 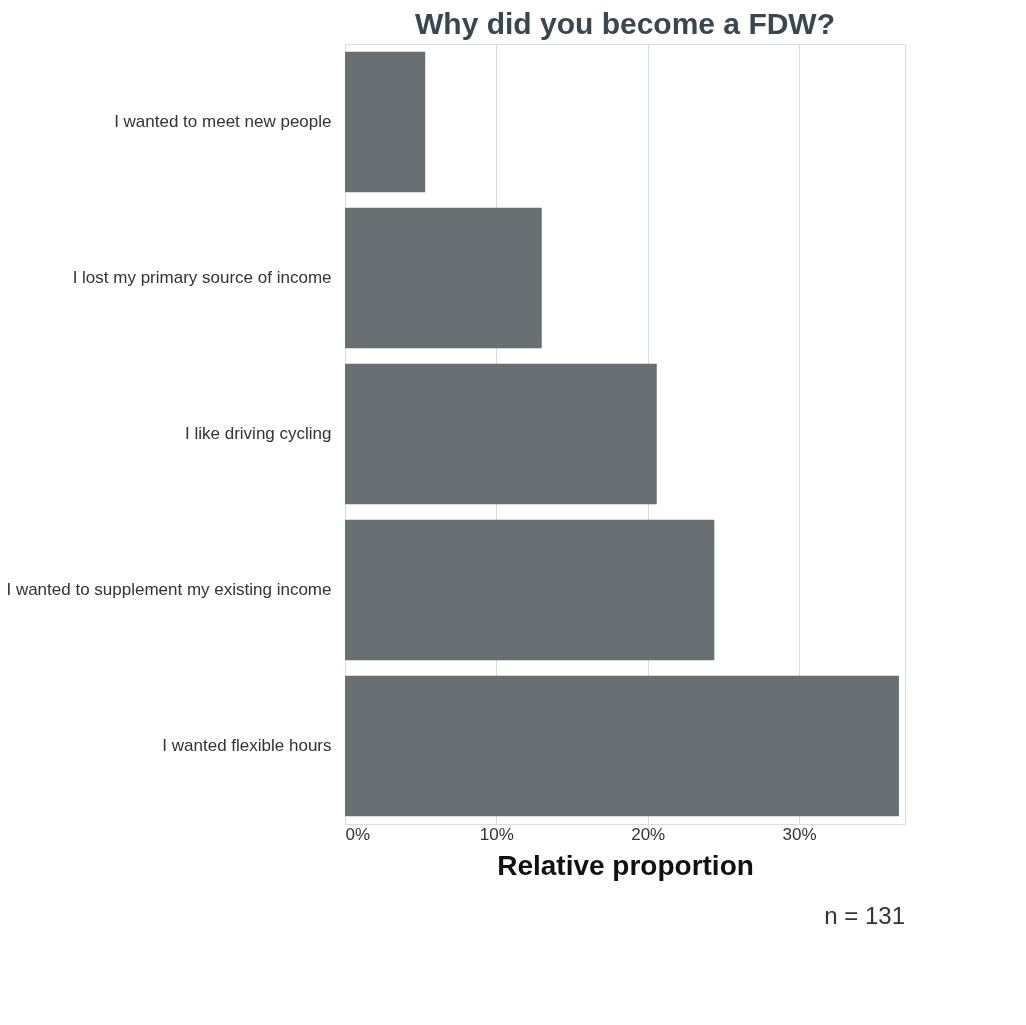 I want to click on x-tick-label: 0%, so click(x=358, y=834).